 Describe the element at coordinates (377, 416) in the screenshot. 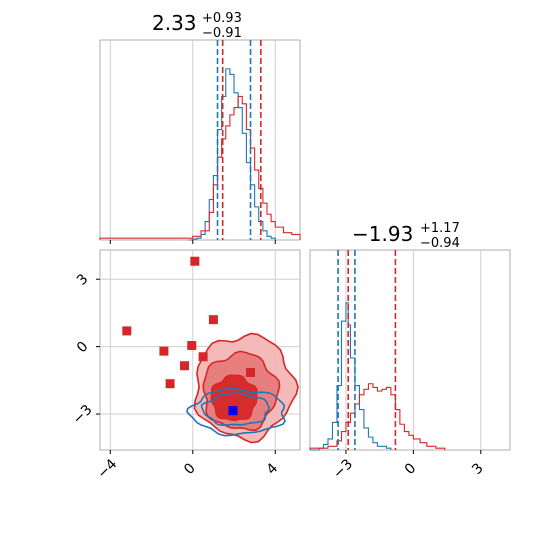

I see `p3-hist-red` at that location.